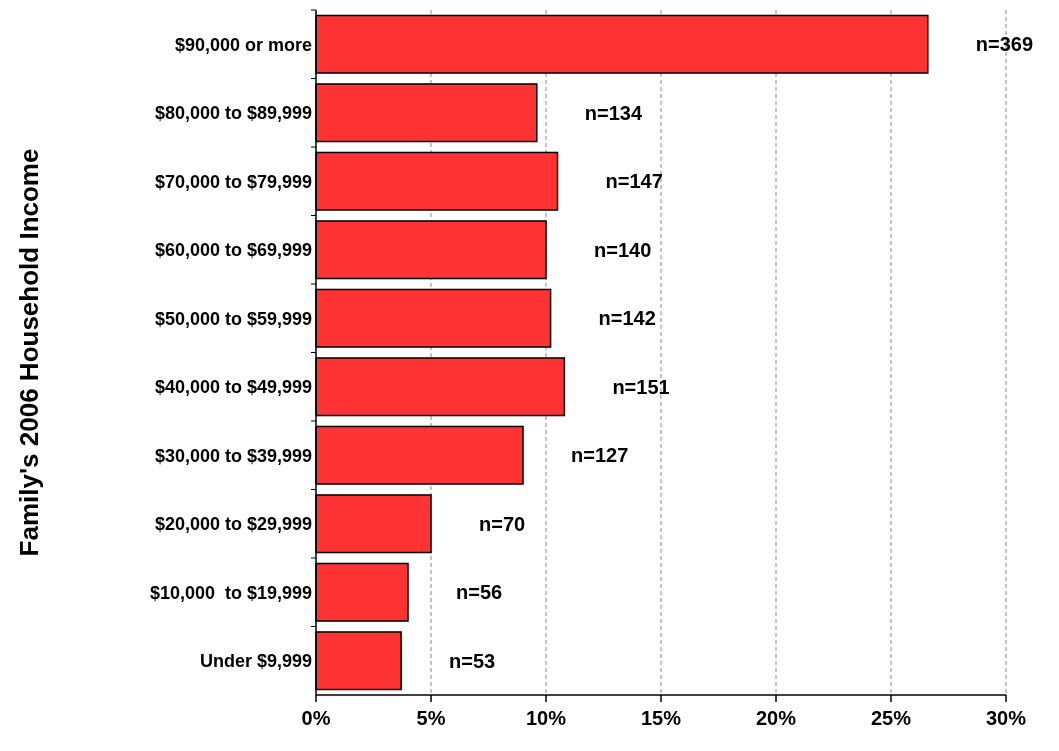 This screenshot has width=1059, height=751. Describe the element at coordinates (233, 524) in the screenshot. I see `y-tick-label: $20,000 to $29,999` at that location.